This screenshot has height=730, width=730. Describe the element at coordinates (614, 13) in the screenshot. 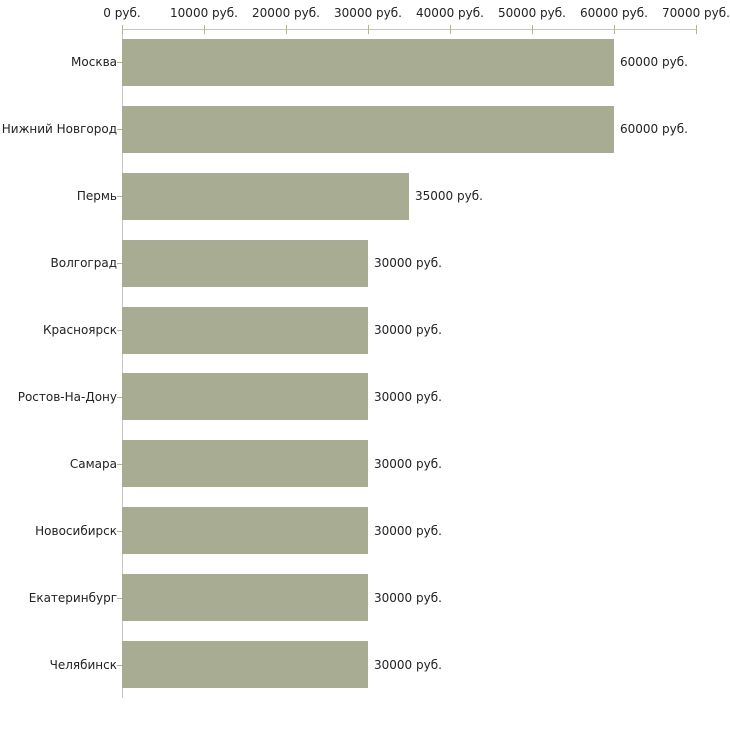

I see `x-tick-label: 60000 руб.` at that location.